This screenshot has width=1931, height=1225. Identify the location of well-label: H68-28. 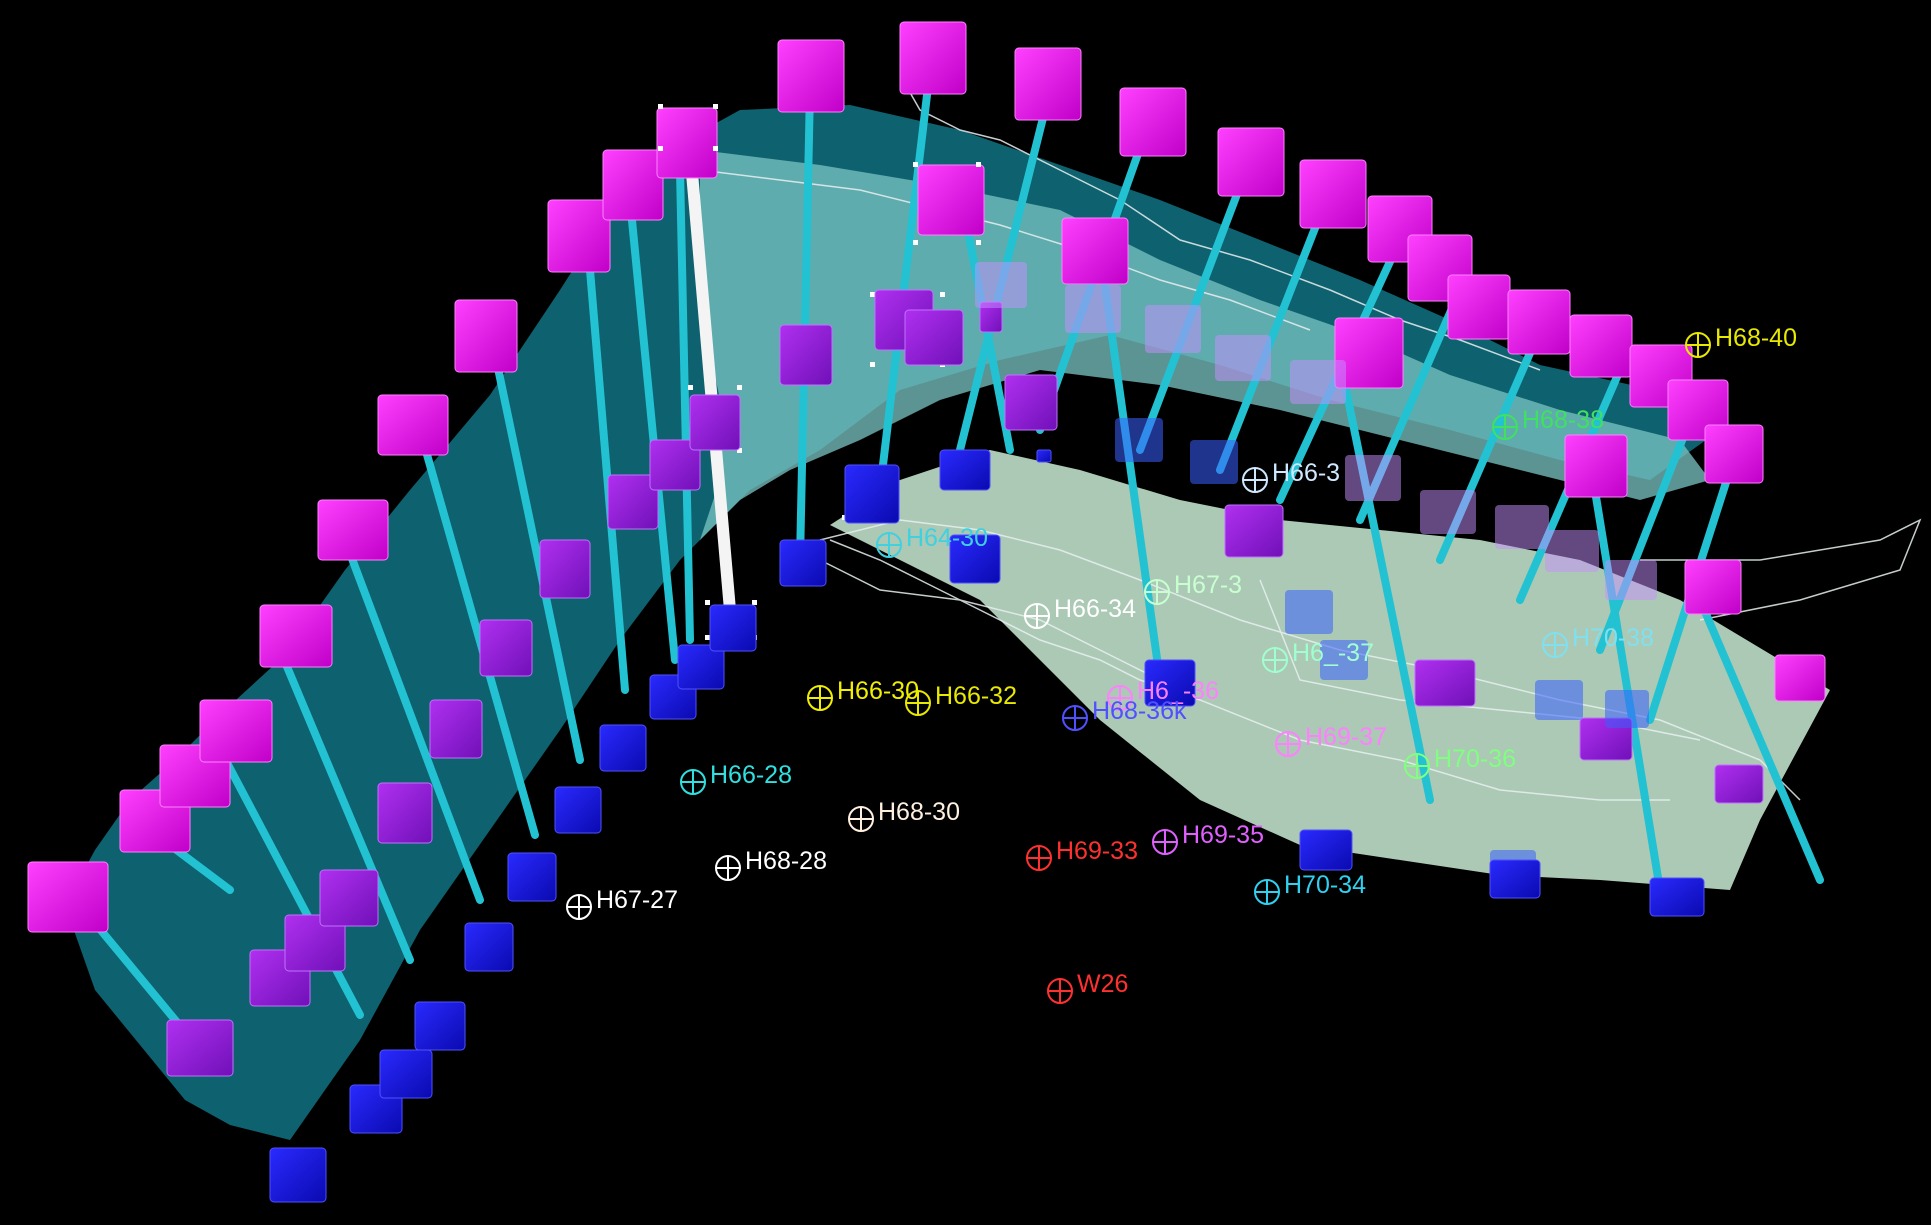
(786, 861).